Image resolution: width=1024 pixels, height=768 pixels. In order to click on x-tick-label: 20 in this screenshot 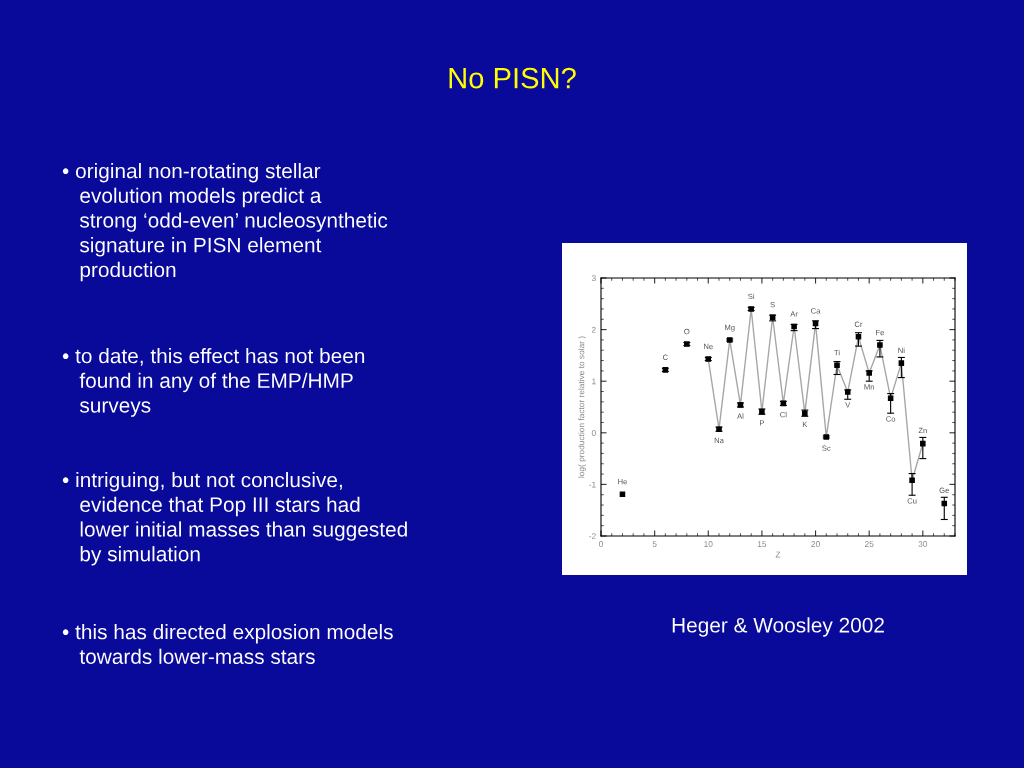, I will do `click(815, 544)`.